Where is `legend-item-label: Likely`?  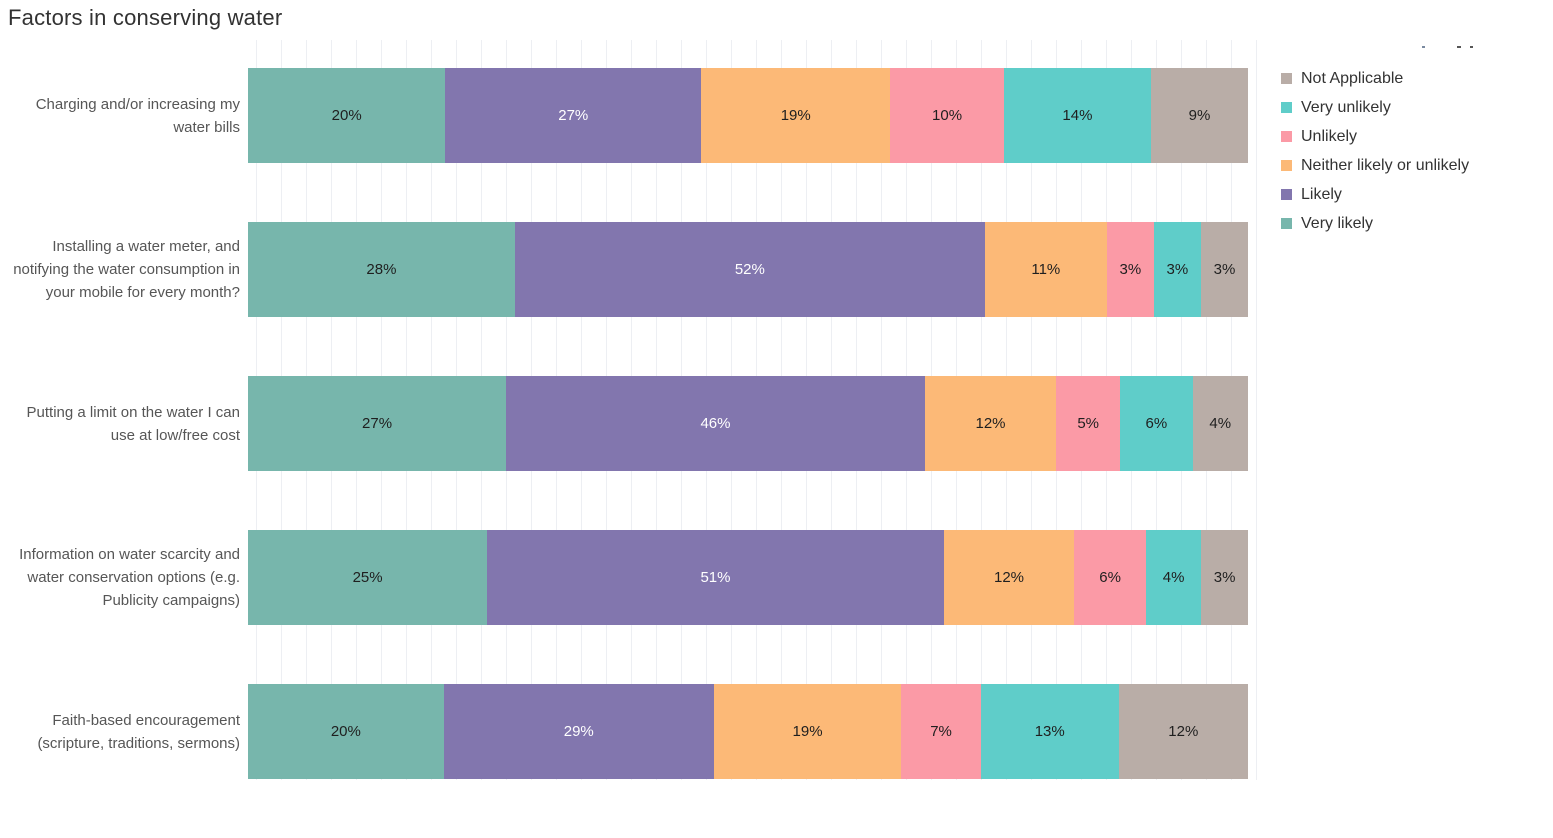
legend-item-label: Likely is located at coordinates (1321, 194).